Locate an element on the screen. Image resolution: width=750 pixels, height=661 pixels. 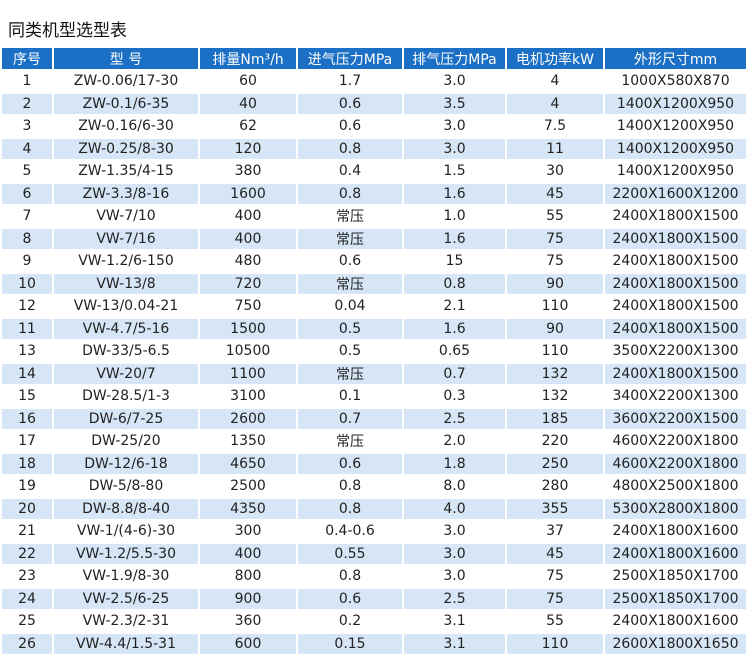
table-cell: 37 is located at coordinates (555, 531).